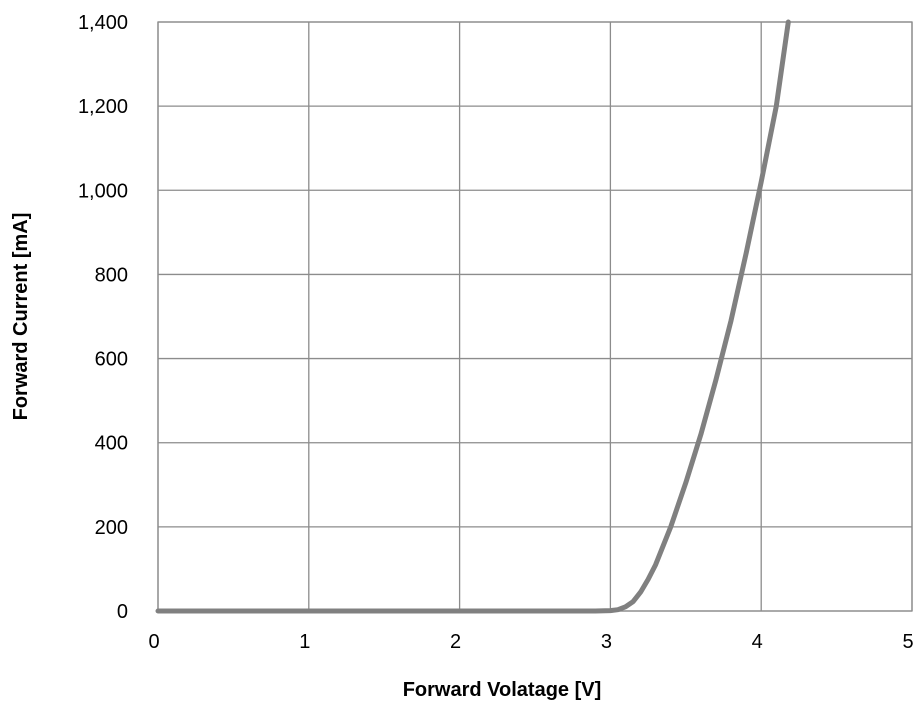 Image resolution: width=917 pixels, height=704 pixels. What do you see at coordinates (606, 642) in the screenshot?
I see `x-tick-label: 3` at bounding box center [606, 642].